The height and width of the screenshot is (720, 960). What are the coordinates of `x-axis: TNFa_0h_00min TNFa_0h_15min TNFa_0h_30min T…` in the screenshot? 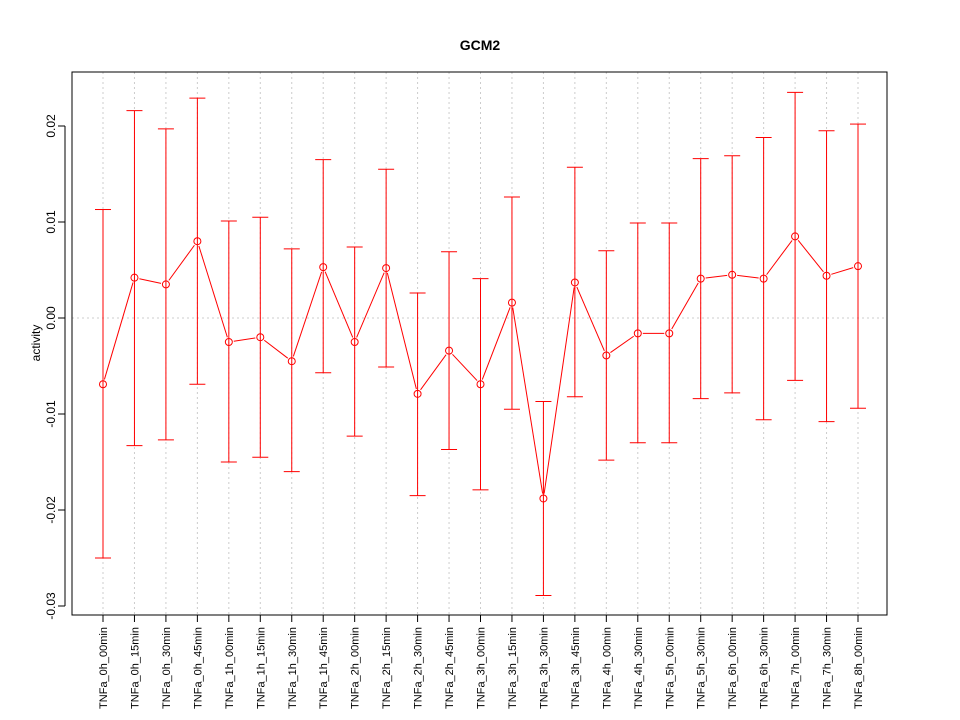 It's located at (481, 662).